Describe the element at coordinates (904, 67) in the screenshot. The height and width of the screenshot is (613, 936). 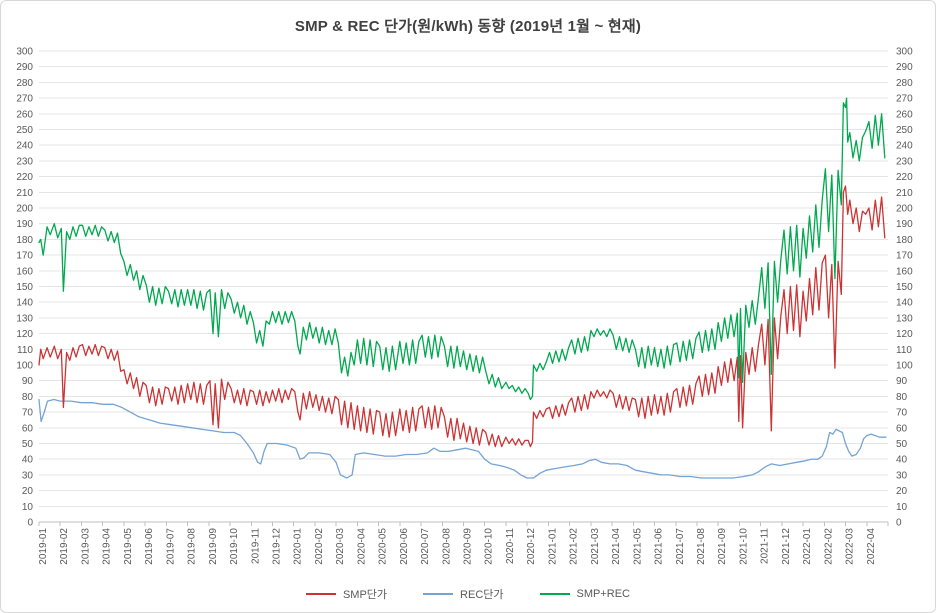
I see `y-axis-tick-right: 290` at that location.